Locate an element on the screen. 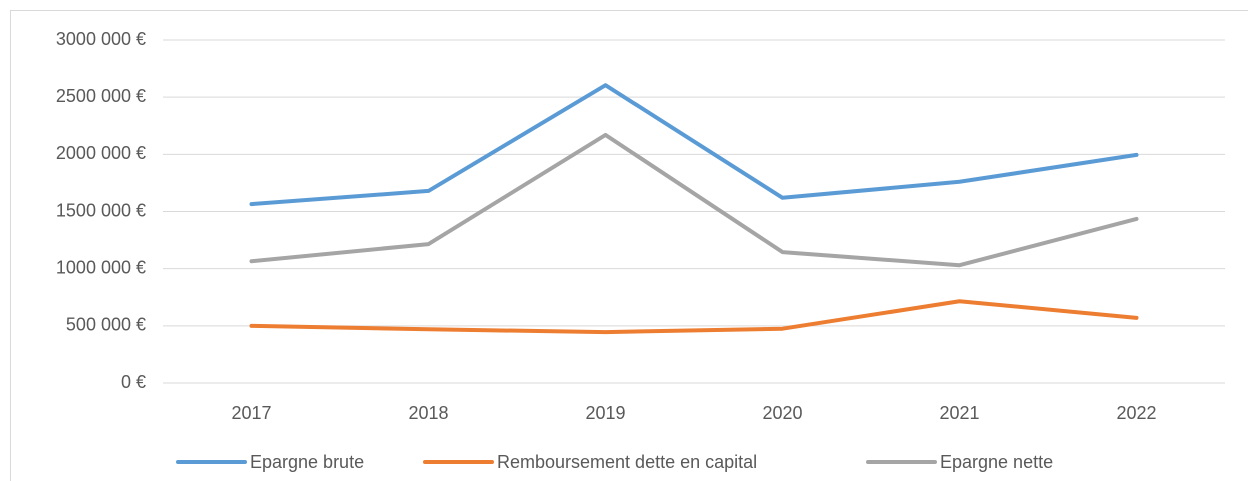  x-tick-label: 2021 is located at coordinates (959, 413).